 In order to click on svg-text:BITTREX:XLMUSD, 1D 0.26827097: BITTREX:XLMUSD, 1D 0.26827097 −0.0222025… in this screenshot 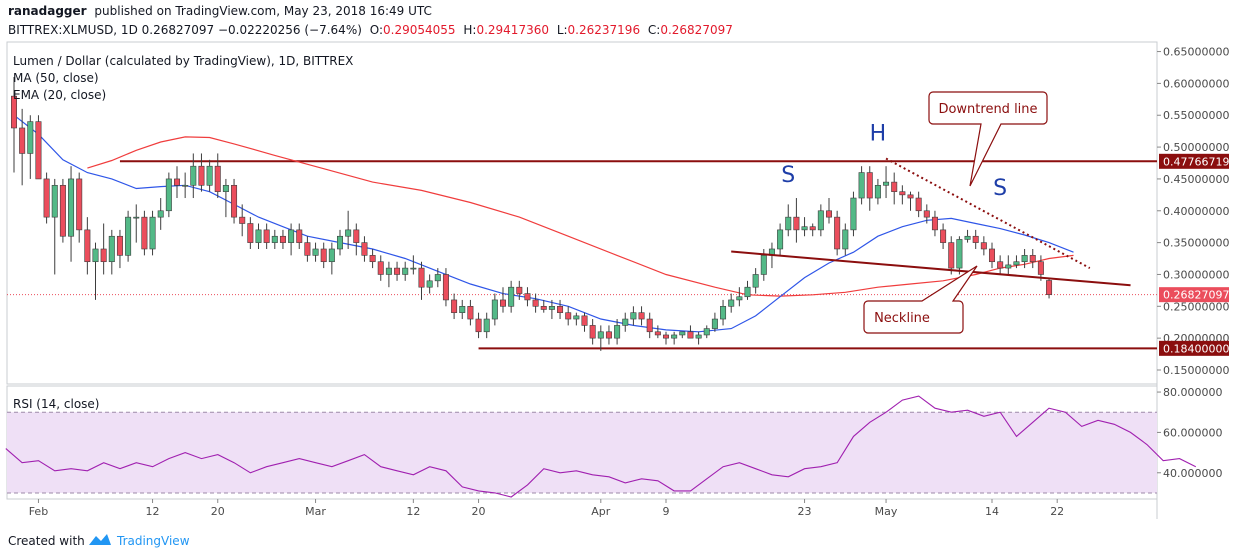, I will do `click(370, 30)`.